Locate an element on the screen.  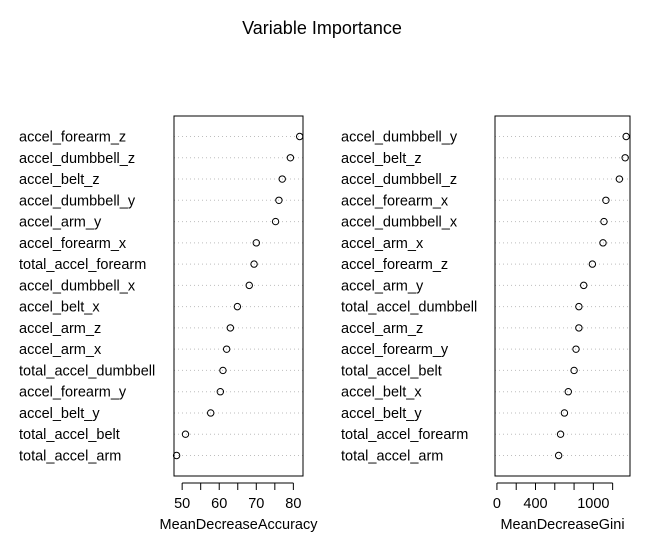
gini-row-label: accel_arm_y is located at coordinates (382, 286).